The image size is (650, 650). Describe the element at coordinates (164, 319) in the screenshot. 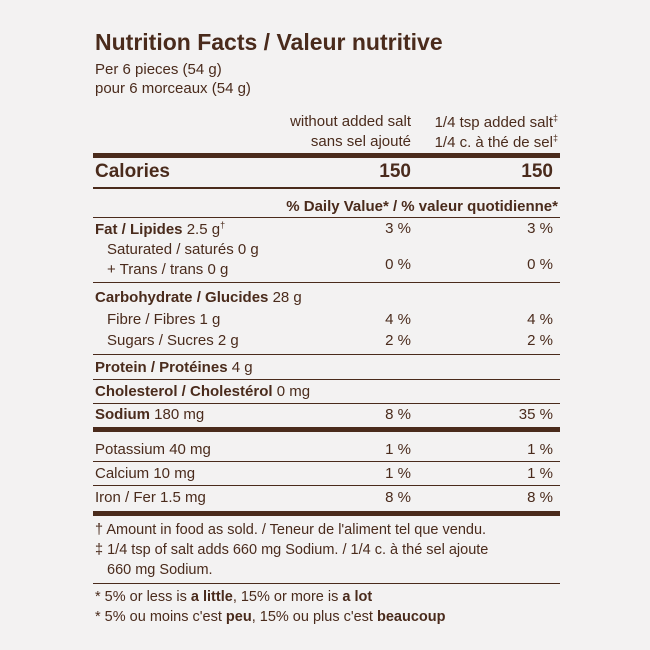

I see `nutrient-name: Fibre / Fibres 1 g` at that location.